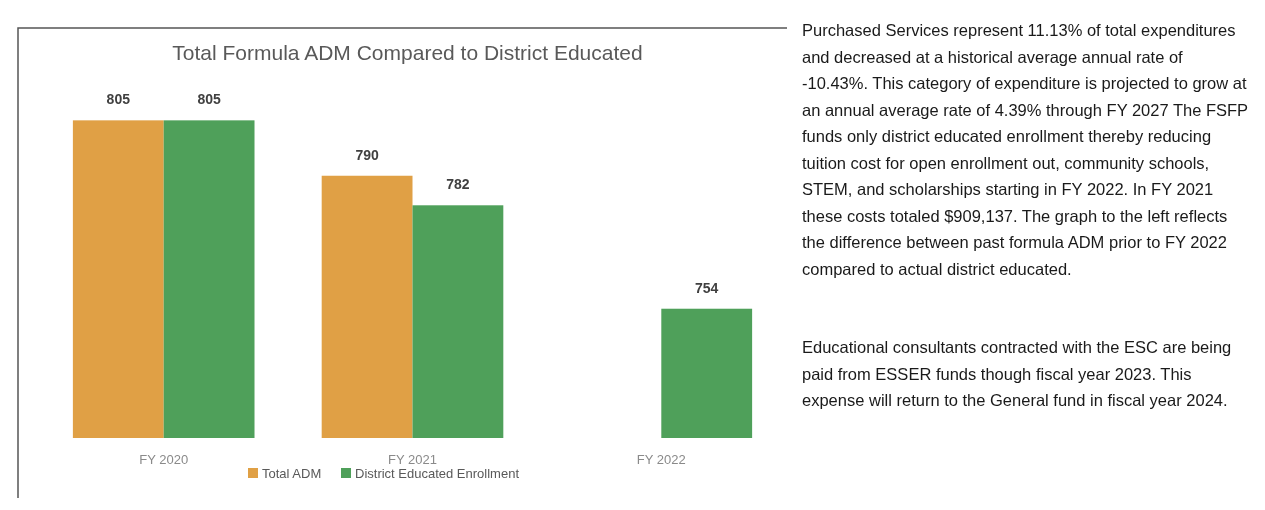 The width and height of the screenshot is (1265, 510). What do you see at coordinates (1017, 373) in the screenshot?
I see `text: Educational consultants contracted with the ESC are being paid from ESSER funds though fiscal year 2023. This expense will return to the General fund in fiscal year 2024.` at bounding box center [1017, 373].